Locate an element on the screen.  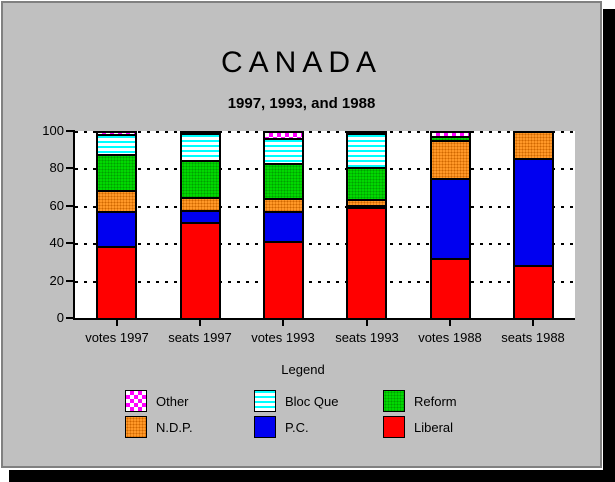
legend-item-other: Other is located at coordinates (189, 401).